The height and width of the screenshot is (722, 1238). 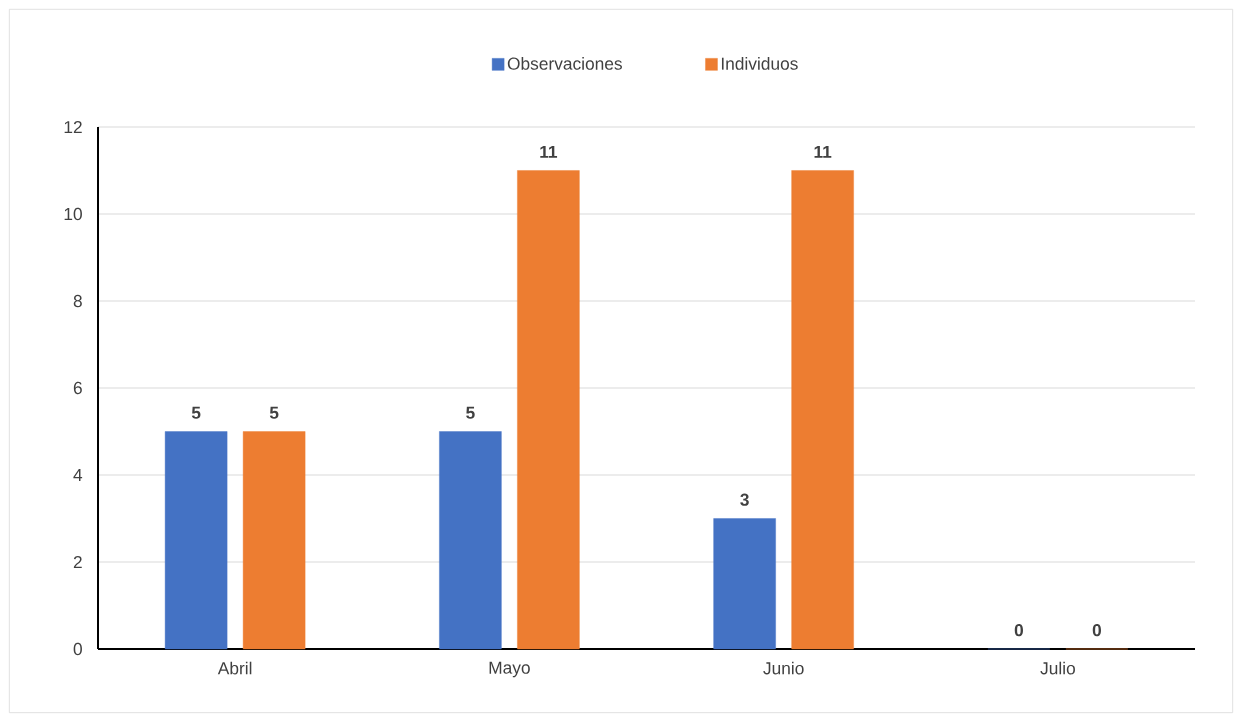 I want to click on y-tick-label: 6, so click(x=77, y=388).